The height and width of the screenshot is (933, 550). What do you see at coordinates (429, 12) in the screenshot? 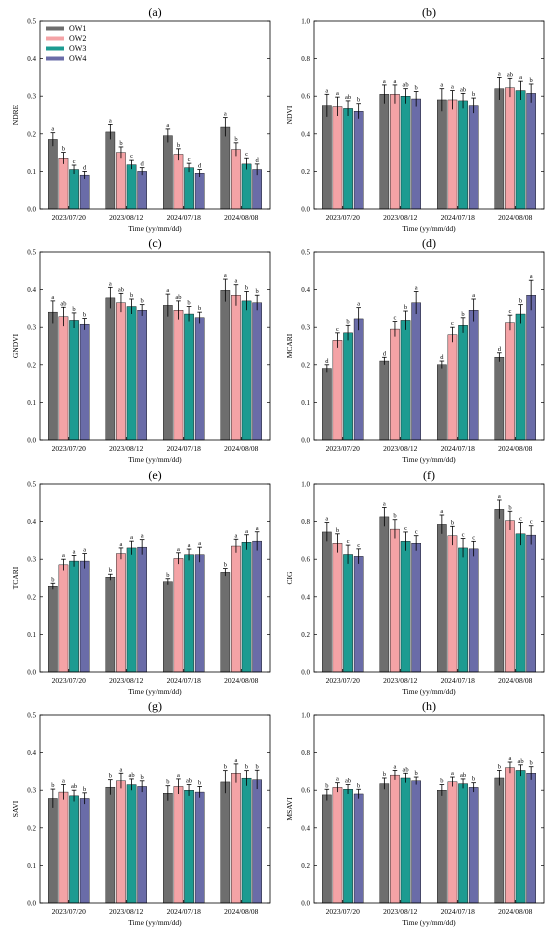
I see `panel-label: (b)` at bounding box center [429, 12].